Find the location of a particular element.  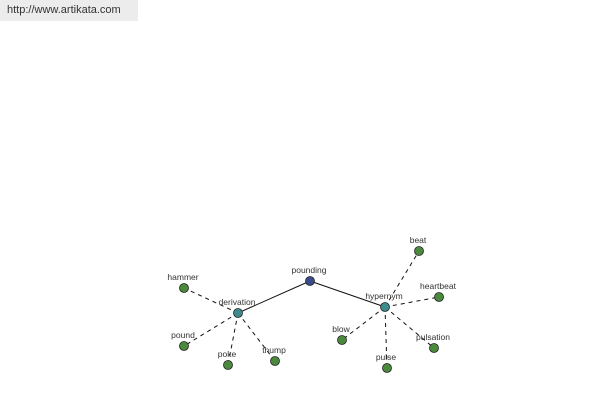

node-label: blow is located at coordinates (341, 329).